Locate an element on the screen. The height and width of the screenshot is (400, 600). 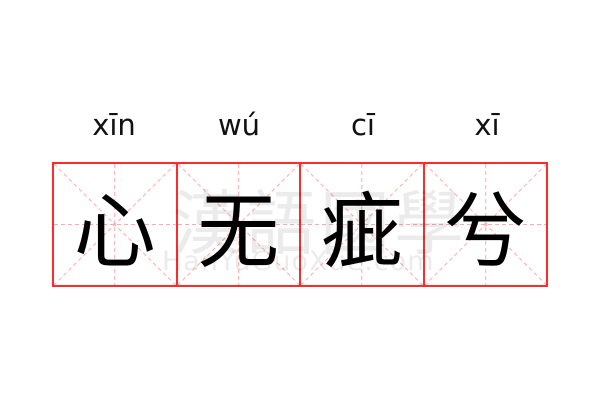
pinyin-0: xīn is located at coordinates (114, 125).